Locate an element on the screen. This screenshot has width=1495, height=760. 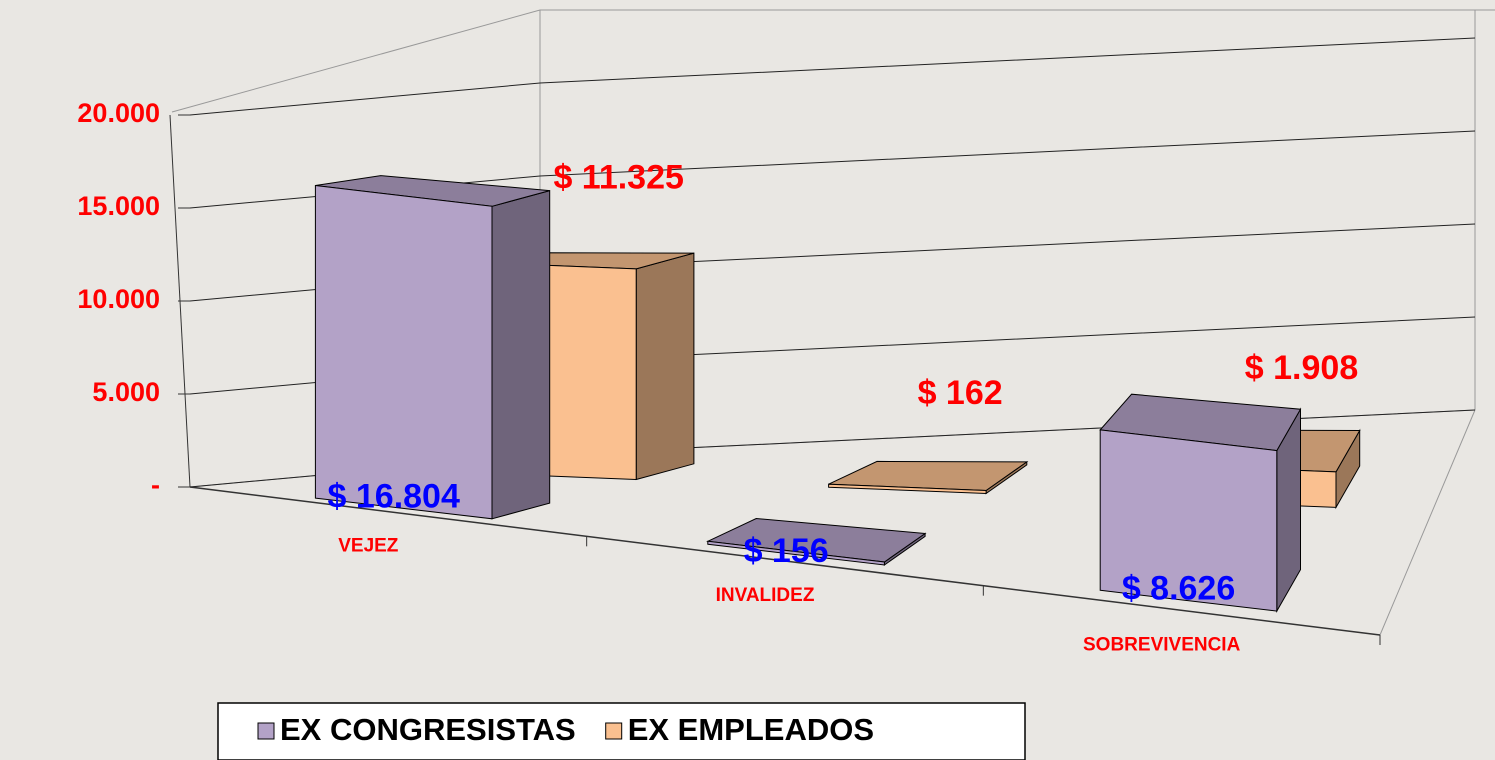
x-tick-label: VEJEZ is located at coordinates (368, 546).